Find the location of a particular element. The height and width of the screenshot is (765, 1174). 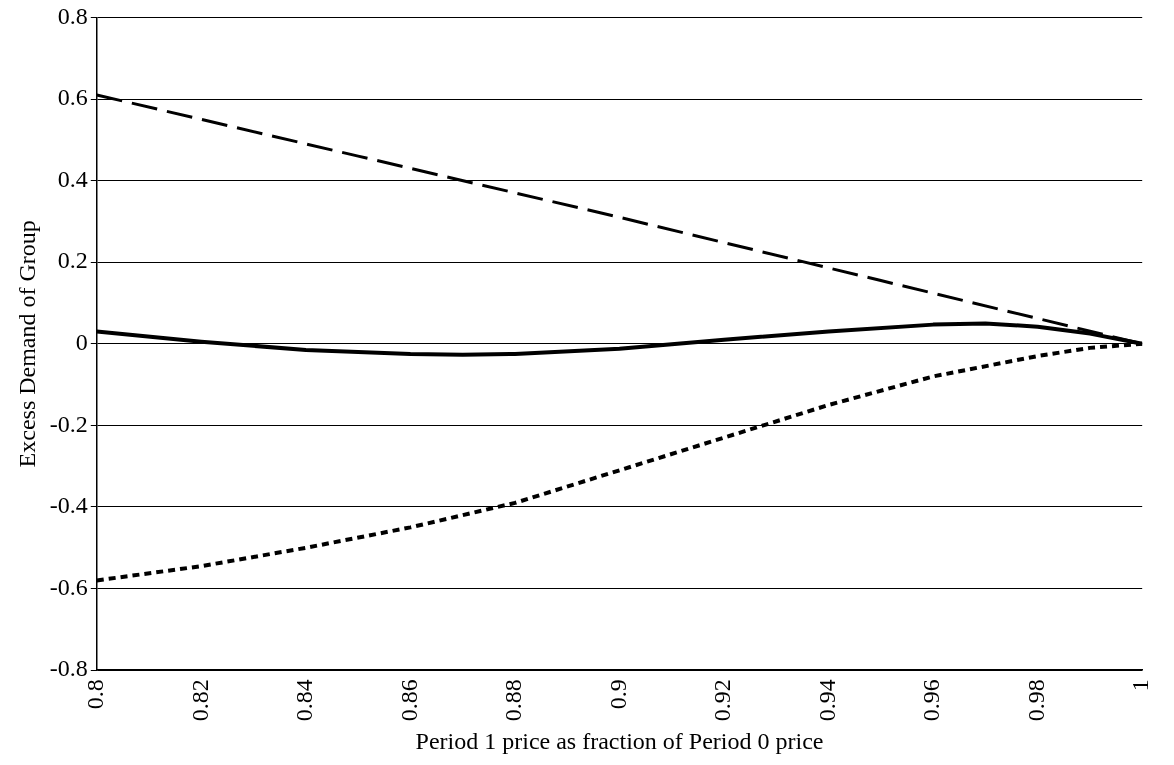

x-tick-label: 1 is located at coordinates (1140, 685).